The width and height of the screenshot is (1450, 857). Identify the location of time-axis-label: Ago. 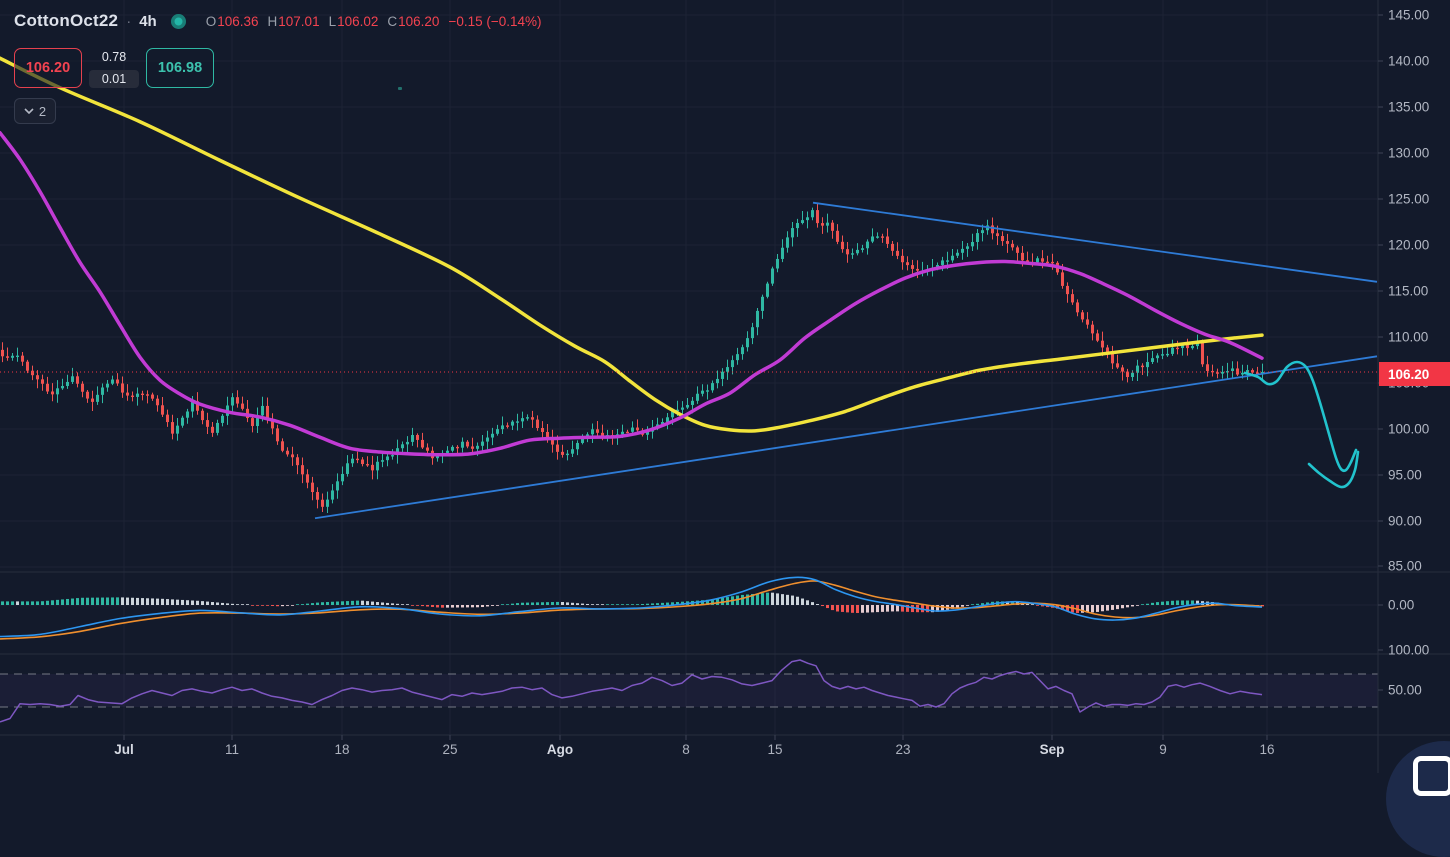
(560, 749).